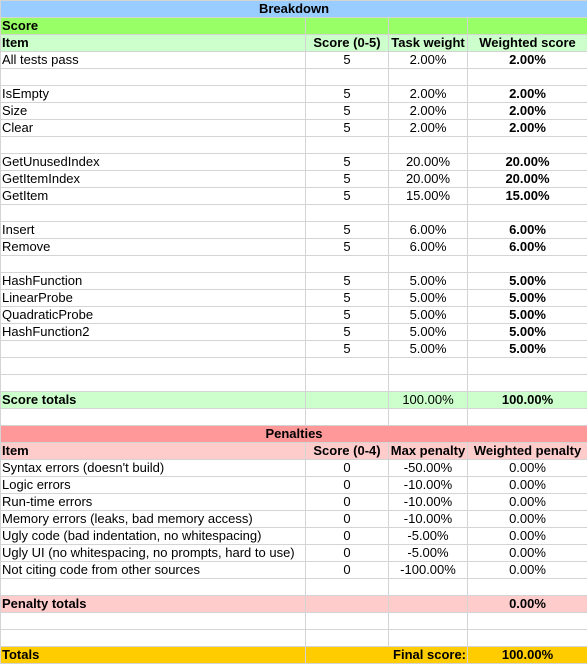 The height and width of the screenshot is (664, 587). Describe the element at coordinates (153, 502) in the screenshot. I see `penalty-item-name: Run-time errors` at that location.